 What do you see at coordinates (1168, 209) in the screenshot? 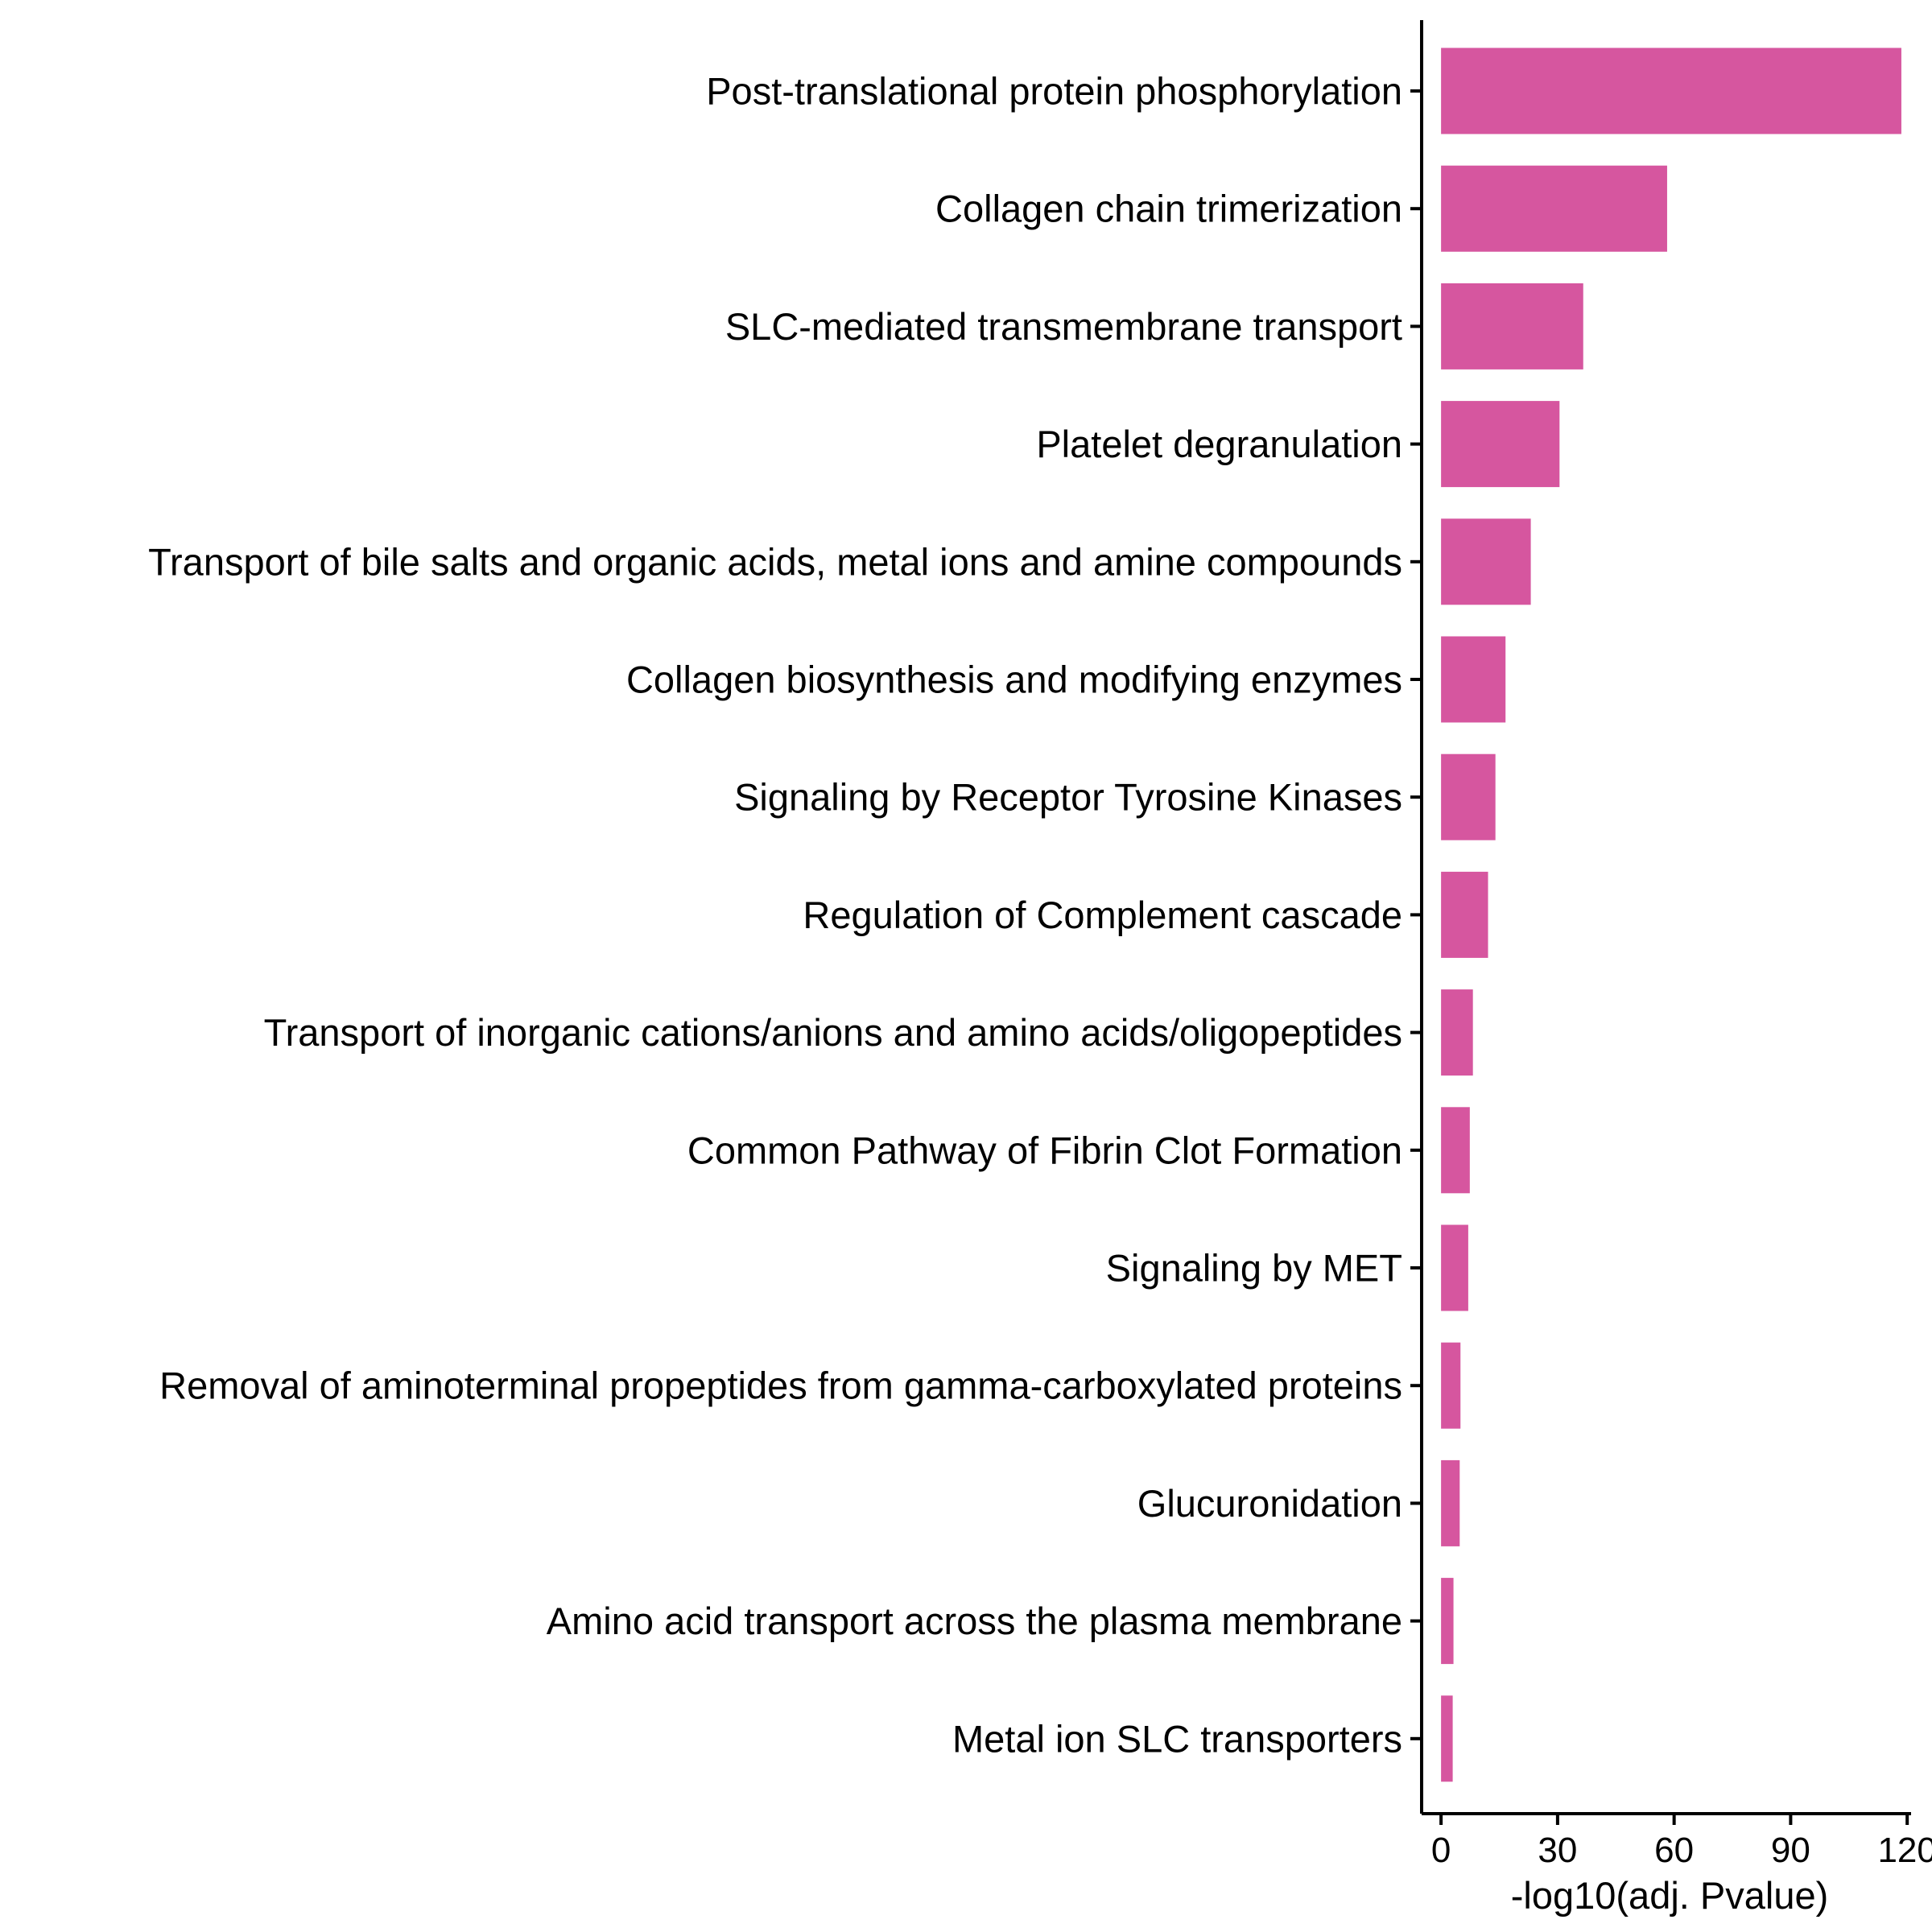
I see `category-label: Collagen chain trimerization` at bounding box center [1168, 209].